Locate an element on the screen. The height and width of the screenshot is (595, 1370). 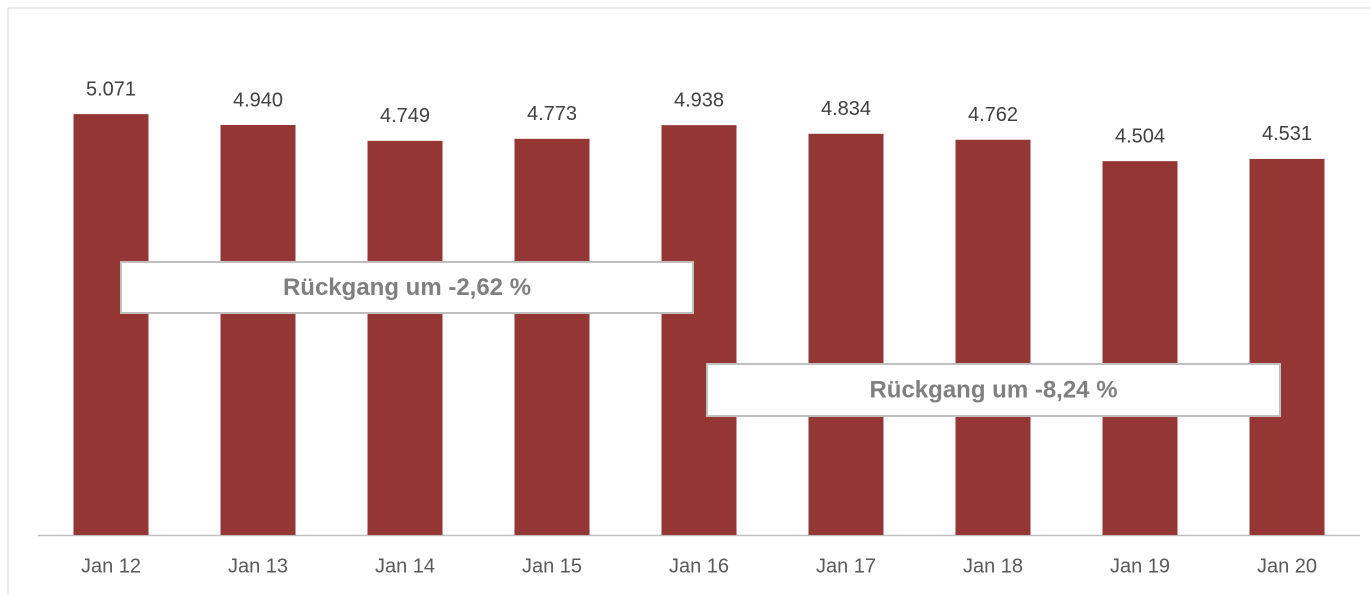
data-label: 4.762 is located at coordinates (993, 115).